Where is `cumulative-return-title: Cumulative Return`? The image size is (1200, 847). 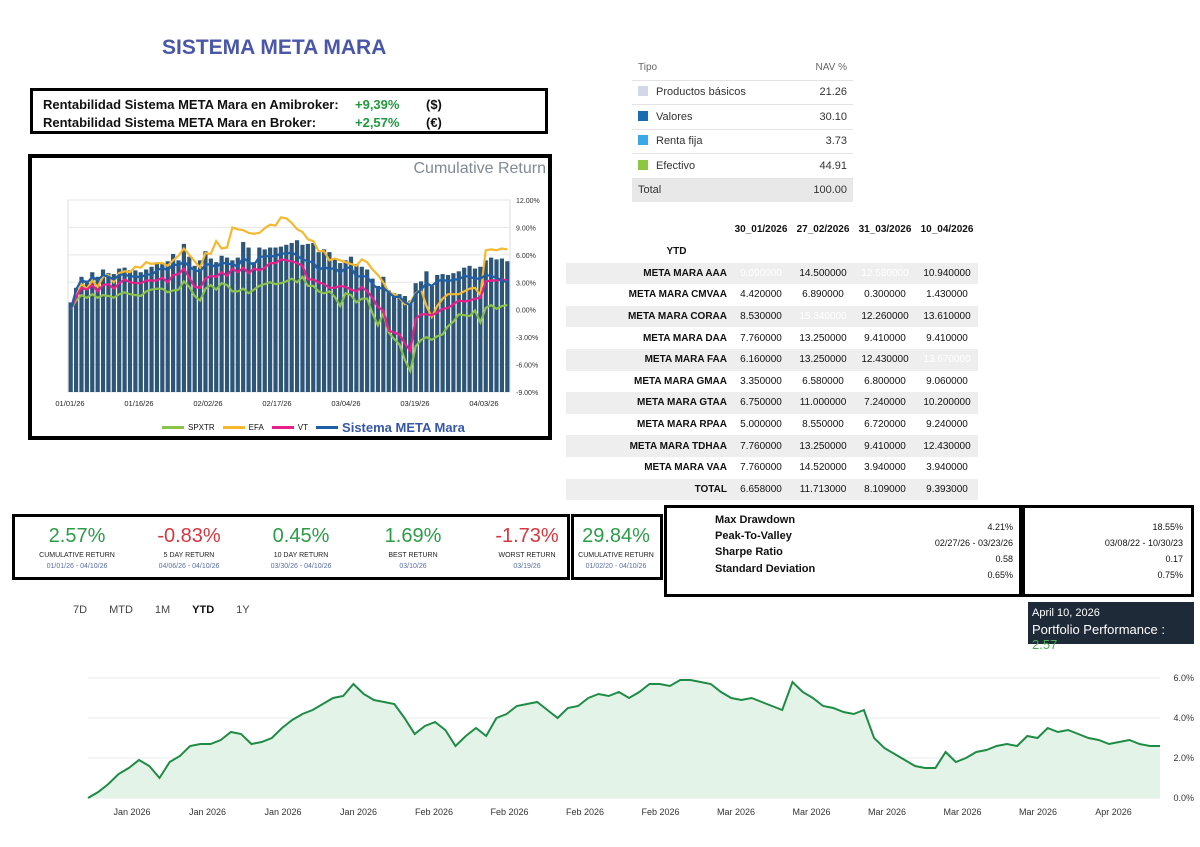 cumulative-return-title: Cumulative Return is located at coordinates (480, 168).